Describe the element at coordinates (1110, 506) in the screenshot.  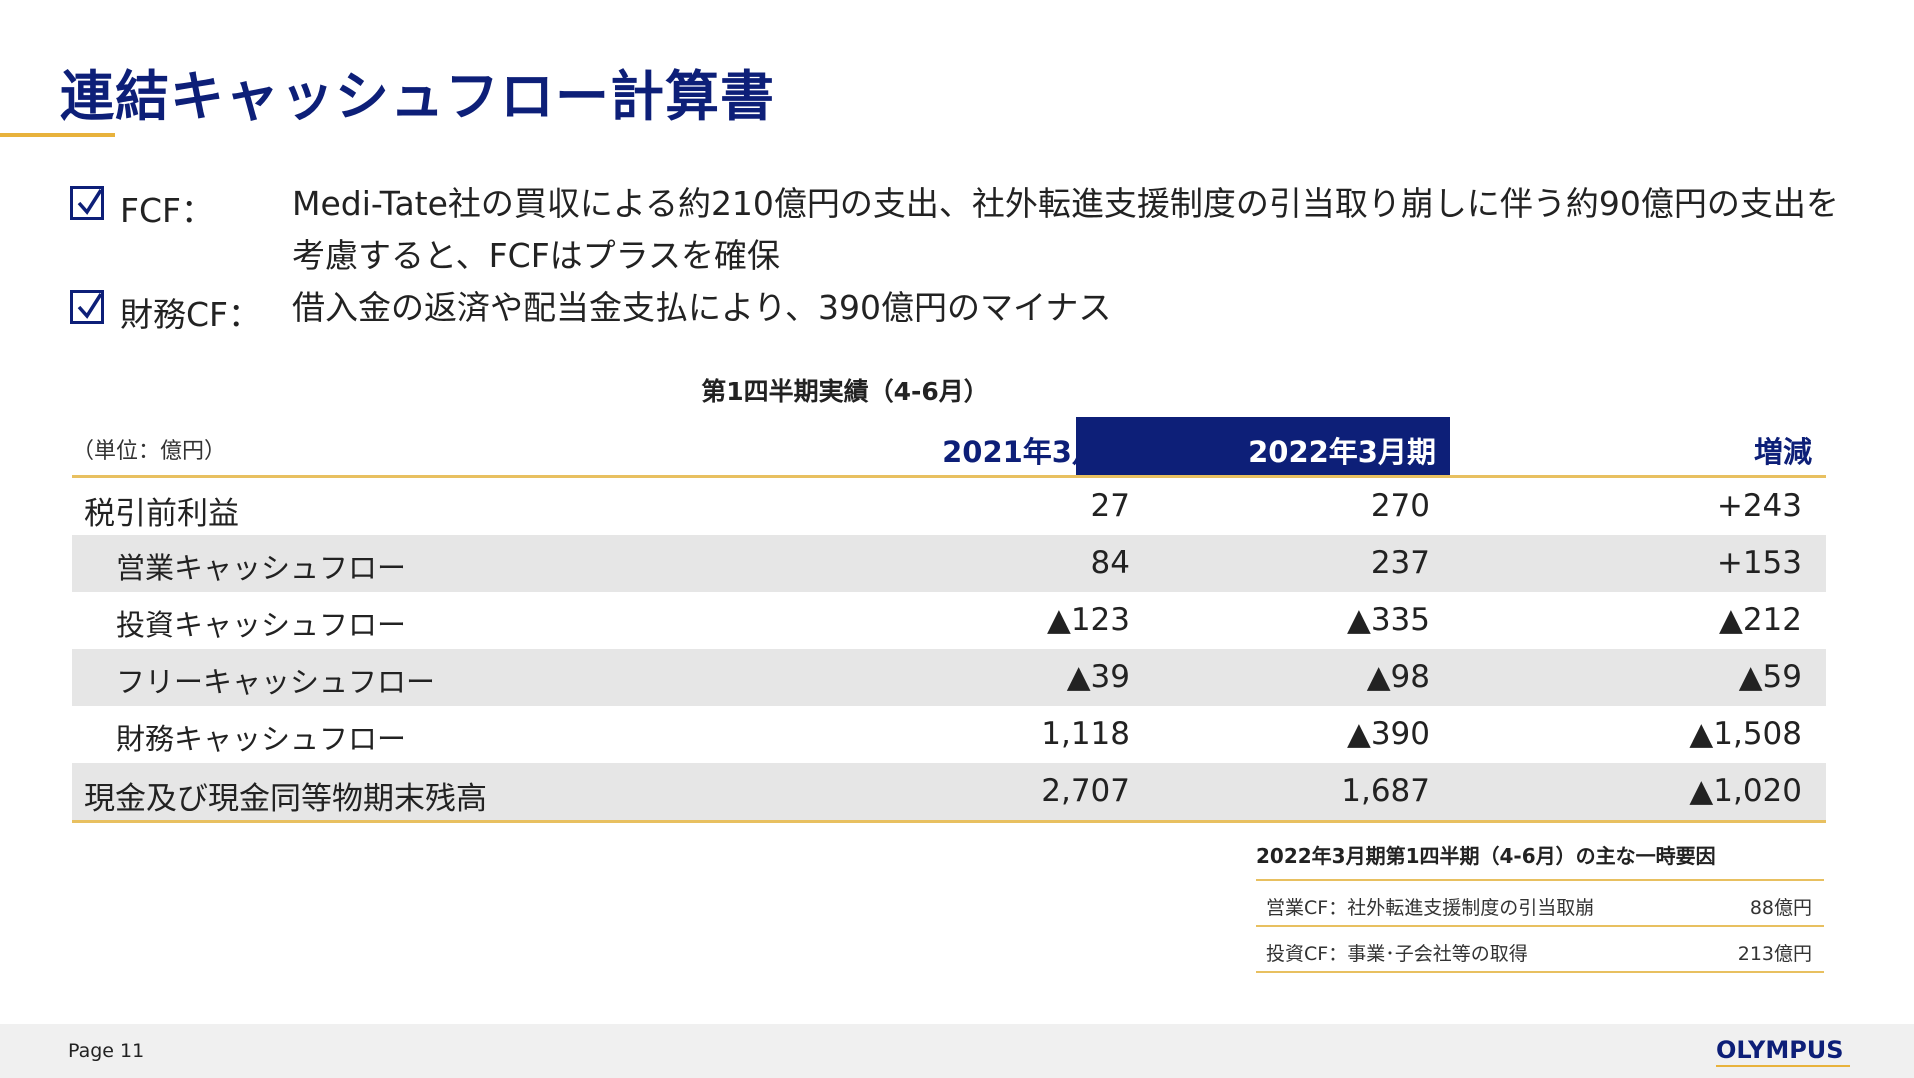
I see `cell-fy2021: 27` at that location.